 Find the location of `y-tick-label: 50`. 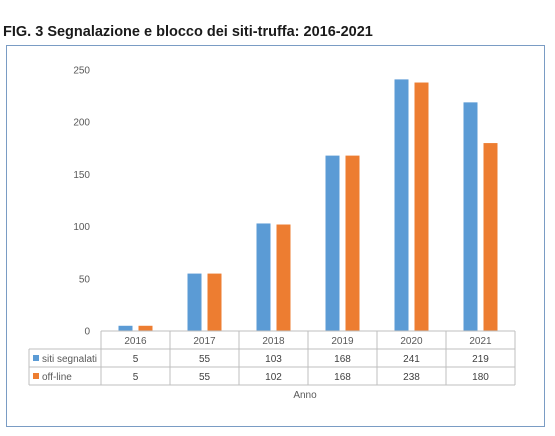

y-tick-label: 50 is located at coordinates (85, 279).